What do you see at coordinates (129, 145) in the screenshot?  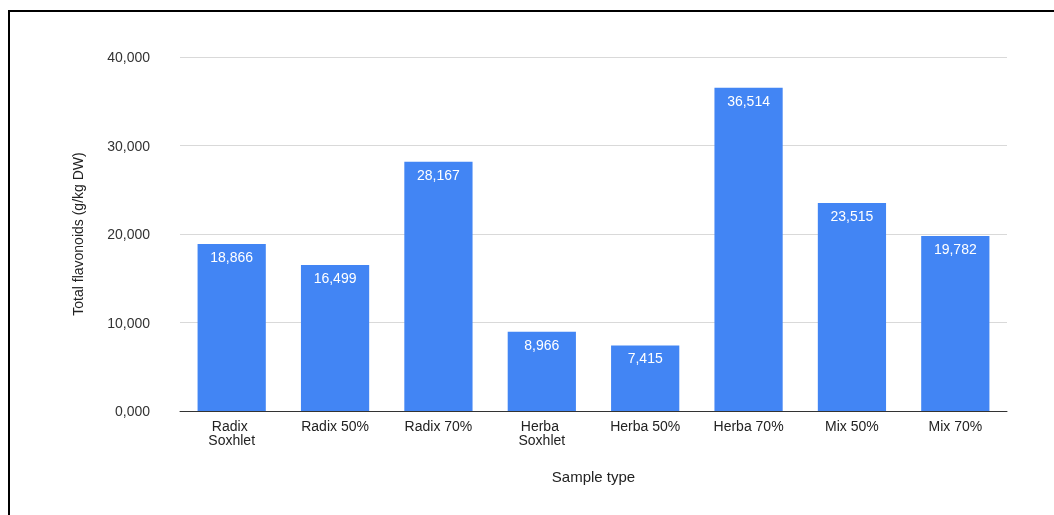 I see `y-tick-label: 30,000` at bounding box center [129, 145].